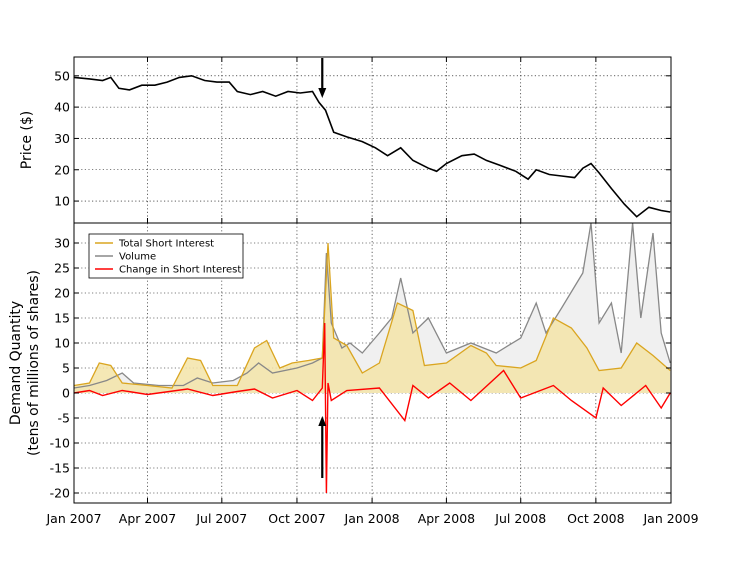 This screenshot has width=747, height=561. I want to click on legend-label: Total Short Interest, so click(166, 244).